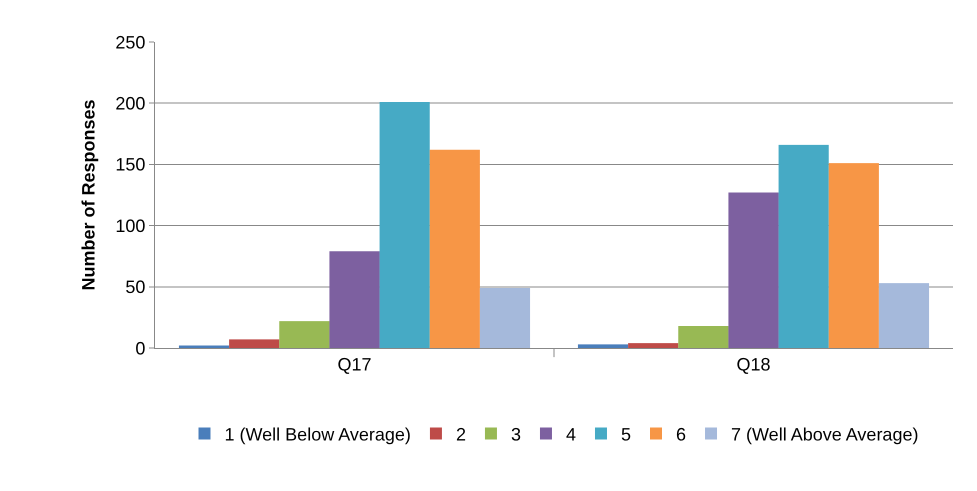 This screenshot has height=491, width=977. I want to click on x-tick-label: Q18, so click(753, 364).